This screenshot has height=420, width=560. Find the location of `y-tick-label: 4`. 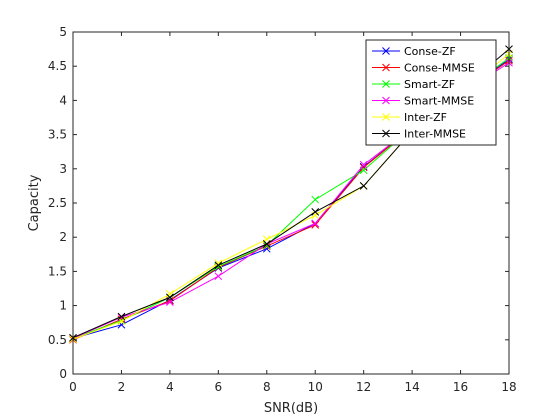

y-tick-label: 4 is located at coordinates (63, 100).